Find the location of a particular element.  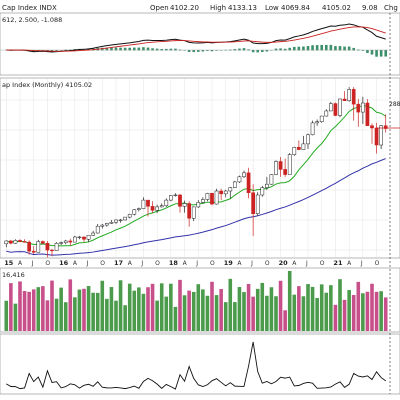

price-marker-label: 288 is located at coordinates (394, 104).